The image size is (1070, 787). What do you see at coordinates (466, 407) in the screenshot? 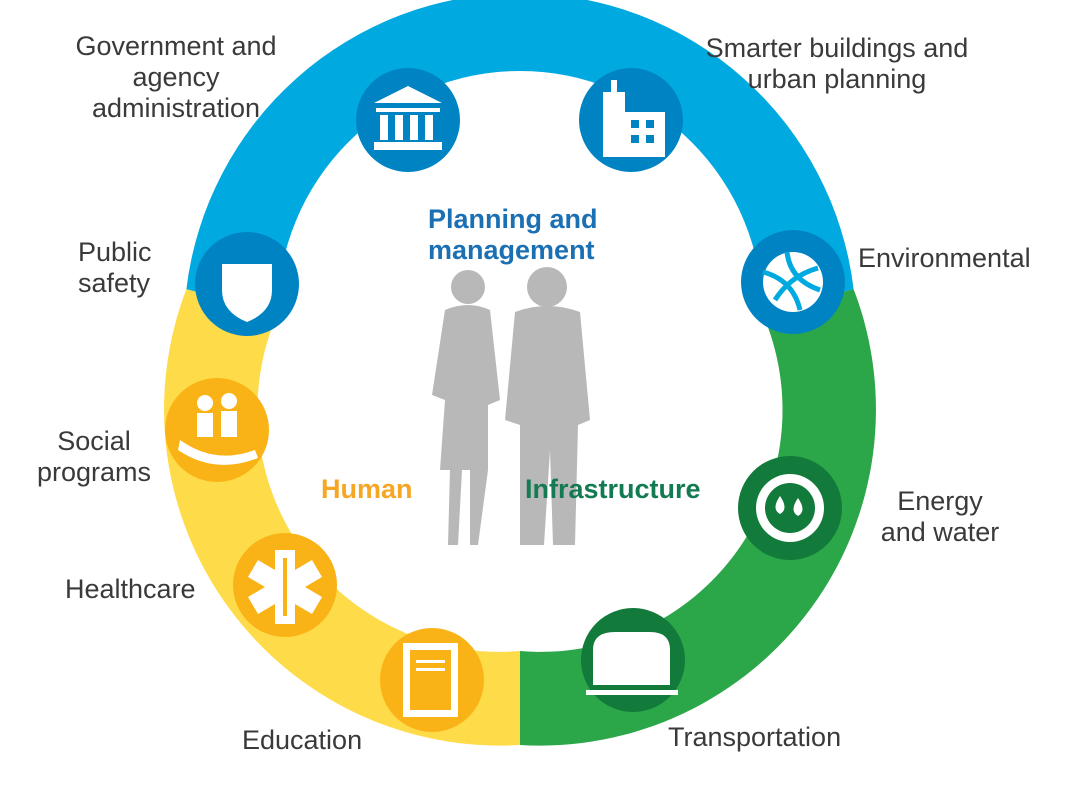
I see `woman-silhouette` at bounding box center [466, 407].